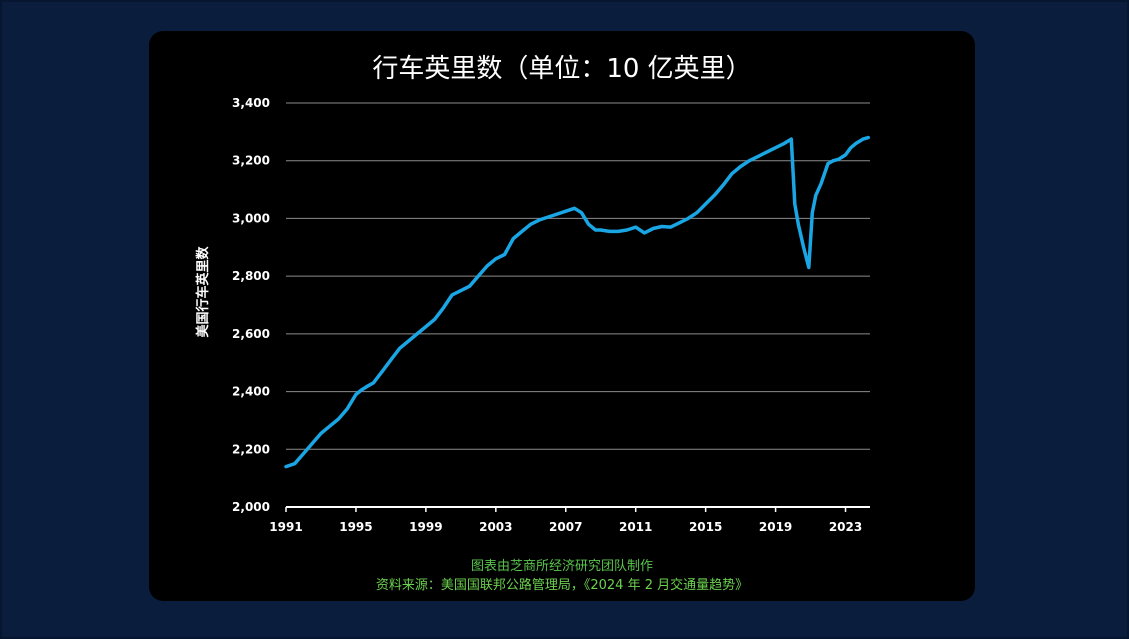  I want to click on chart-source: 资料来源：美国国联邦公路管理局，《2024 年 2 月交通量趋势》, so click(562, 585).